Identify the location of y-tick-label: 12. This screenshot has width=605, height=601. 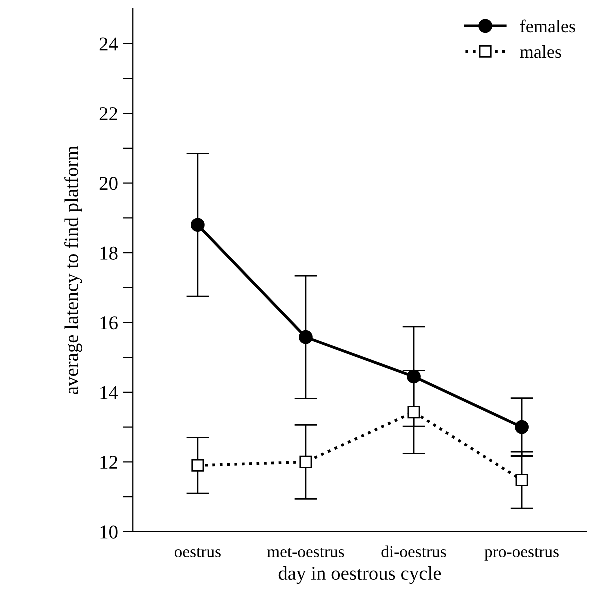
(109, 462).